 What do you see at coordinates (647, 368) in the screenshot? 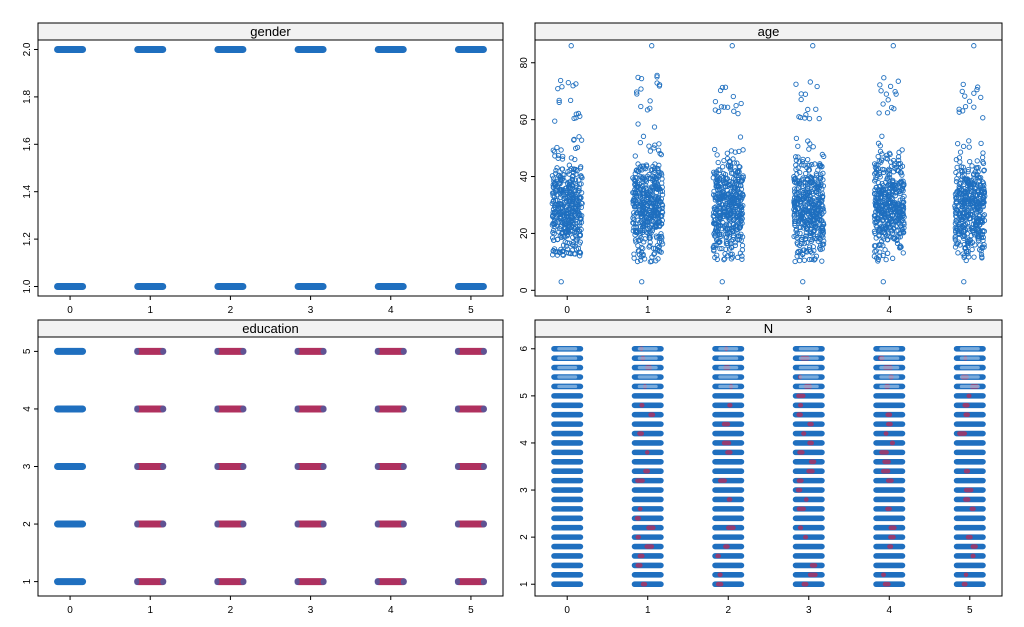
I see `point-sparse` at bounding box center [647, 368].